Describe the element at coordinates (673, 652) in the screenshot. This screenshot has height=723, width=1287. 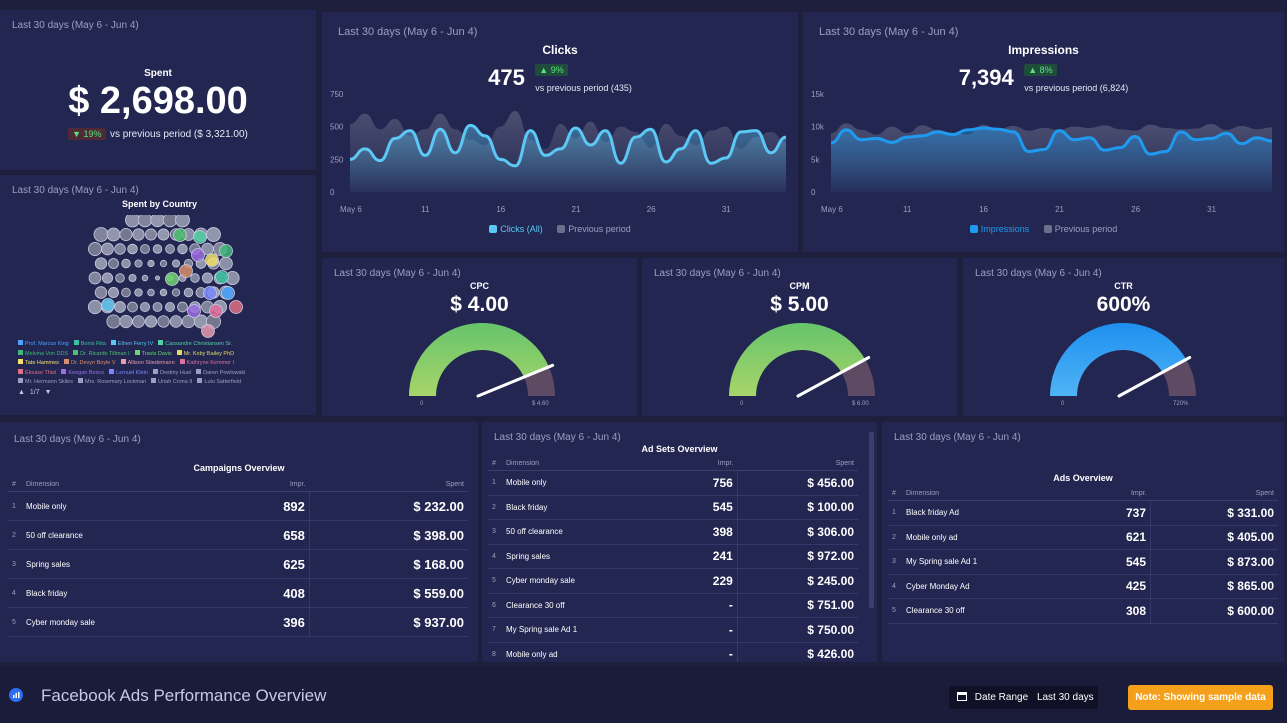
I see `table-row: 8 Mobile only ad - $ 426.00` at that location.